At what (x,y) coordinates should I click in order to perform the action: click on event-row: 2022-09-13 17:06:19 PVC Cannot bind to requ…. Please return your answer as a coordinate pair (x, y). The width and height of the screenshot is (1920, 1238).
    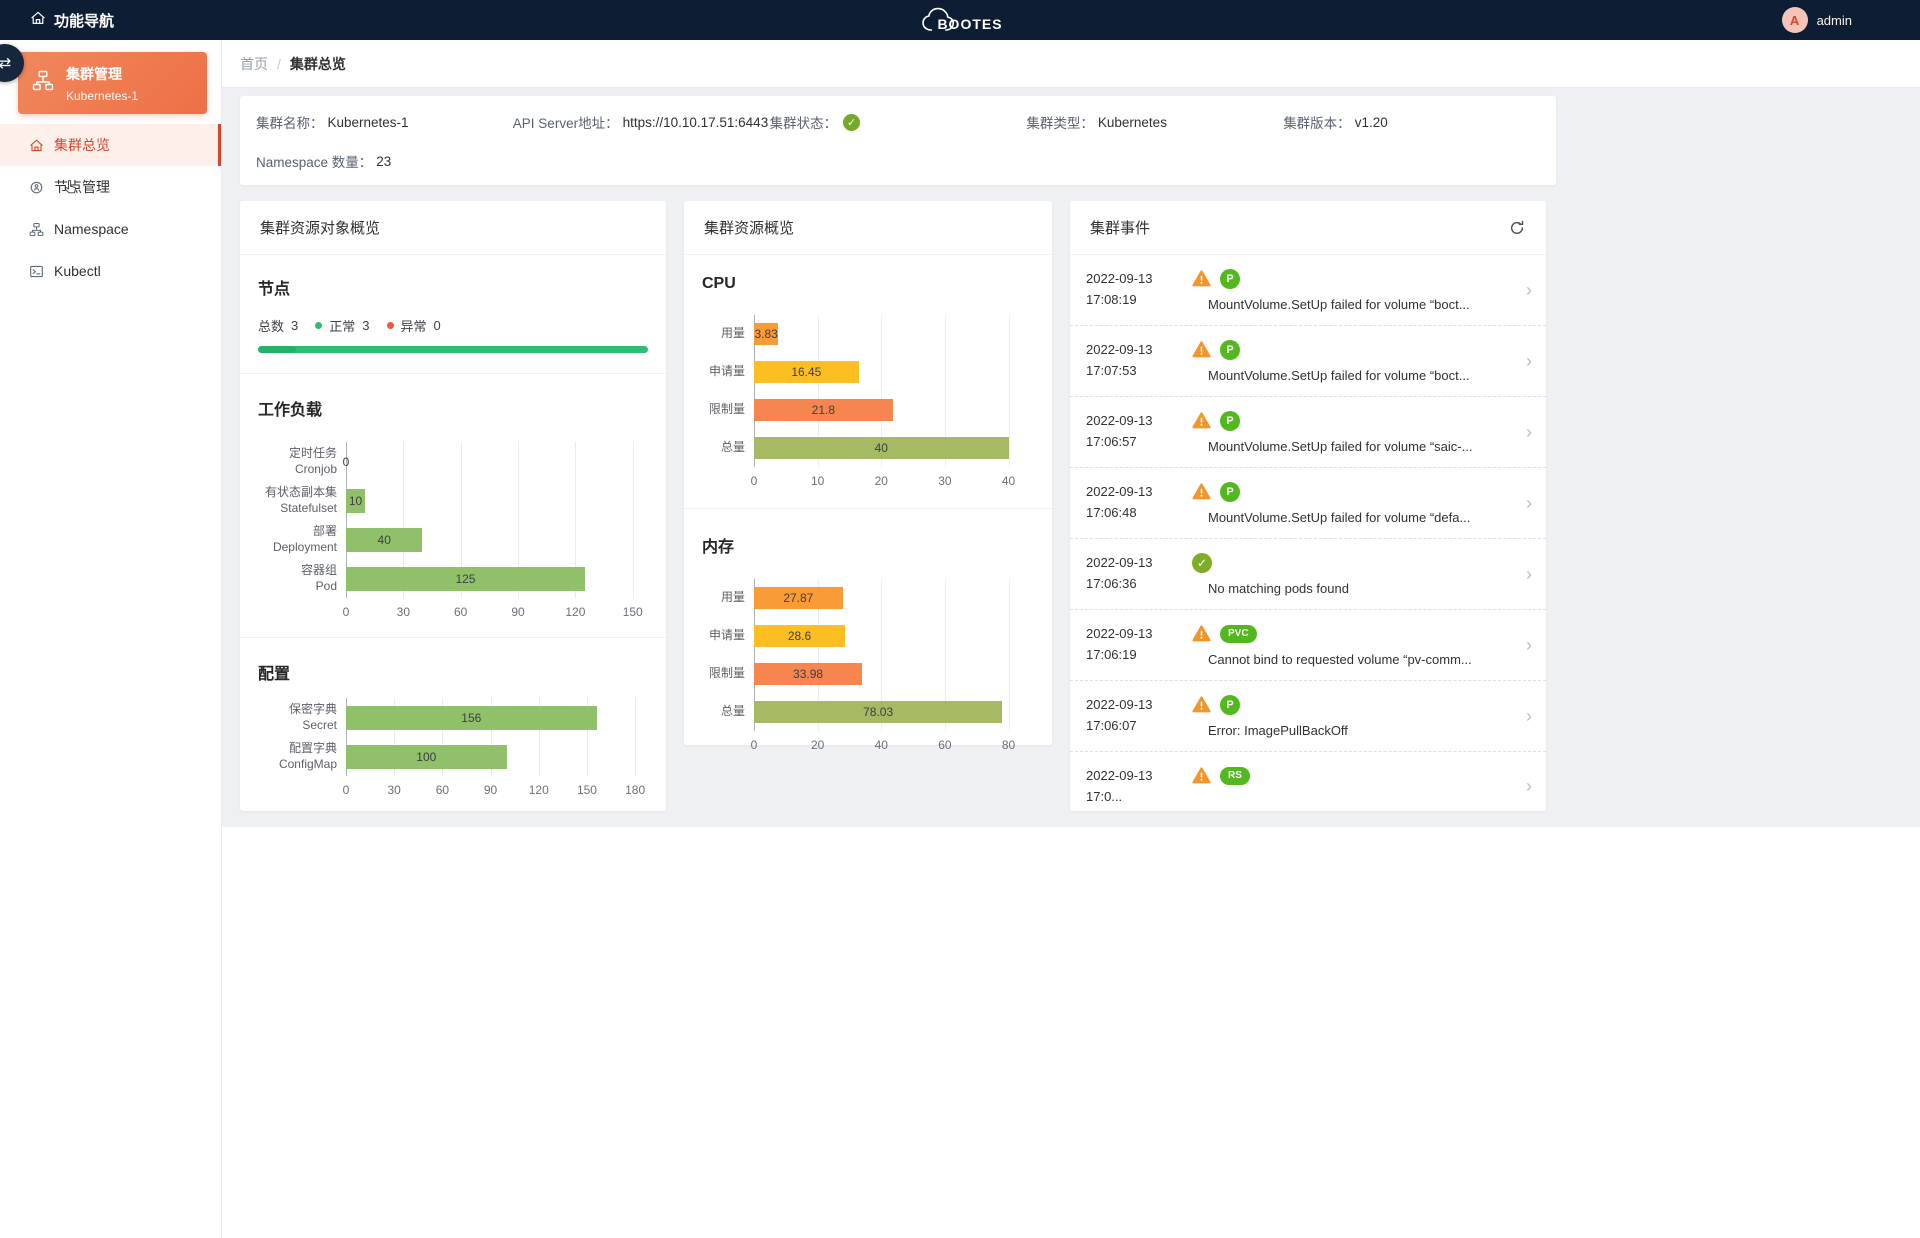
    Looking at the image, I should click on (1308, 645).